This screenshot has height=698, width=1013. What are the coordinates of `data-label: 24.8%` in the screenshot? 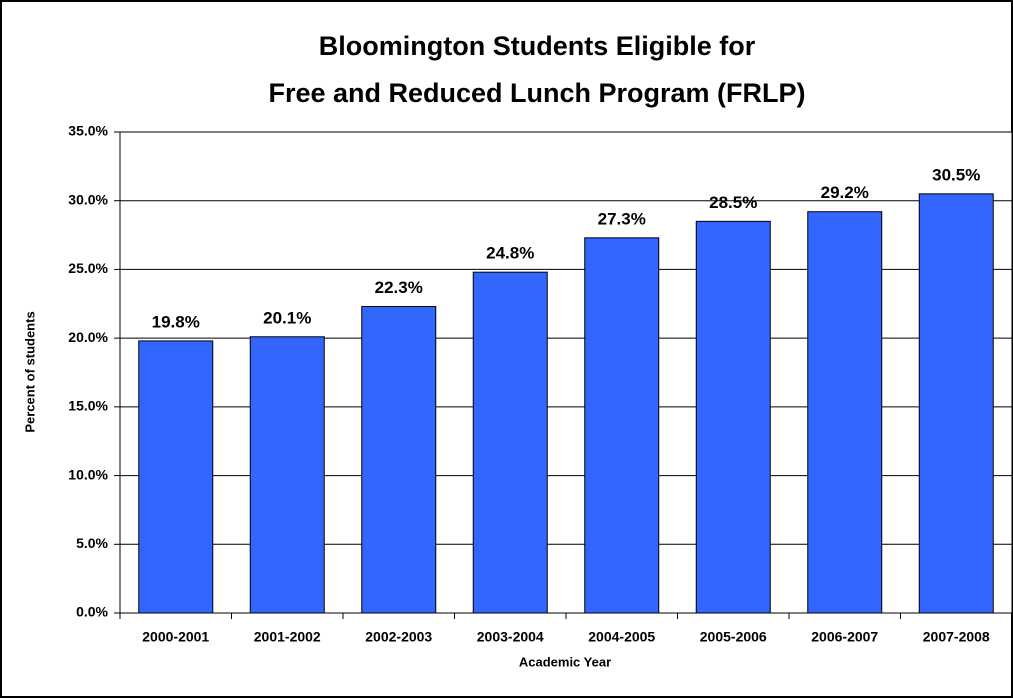 It's located at (510, 253).